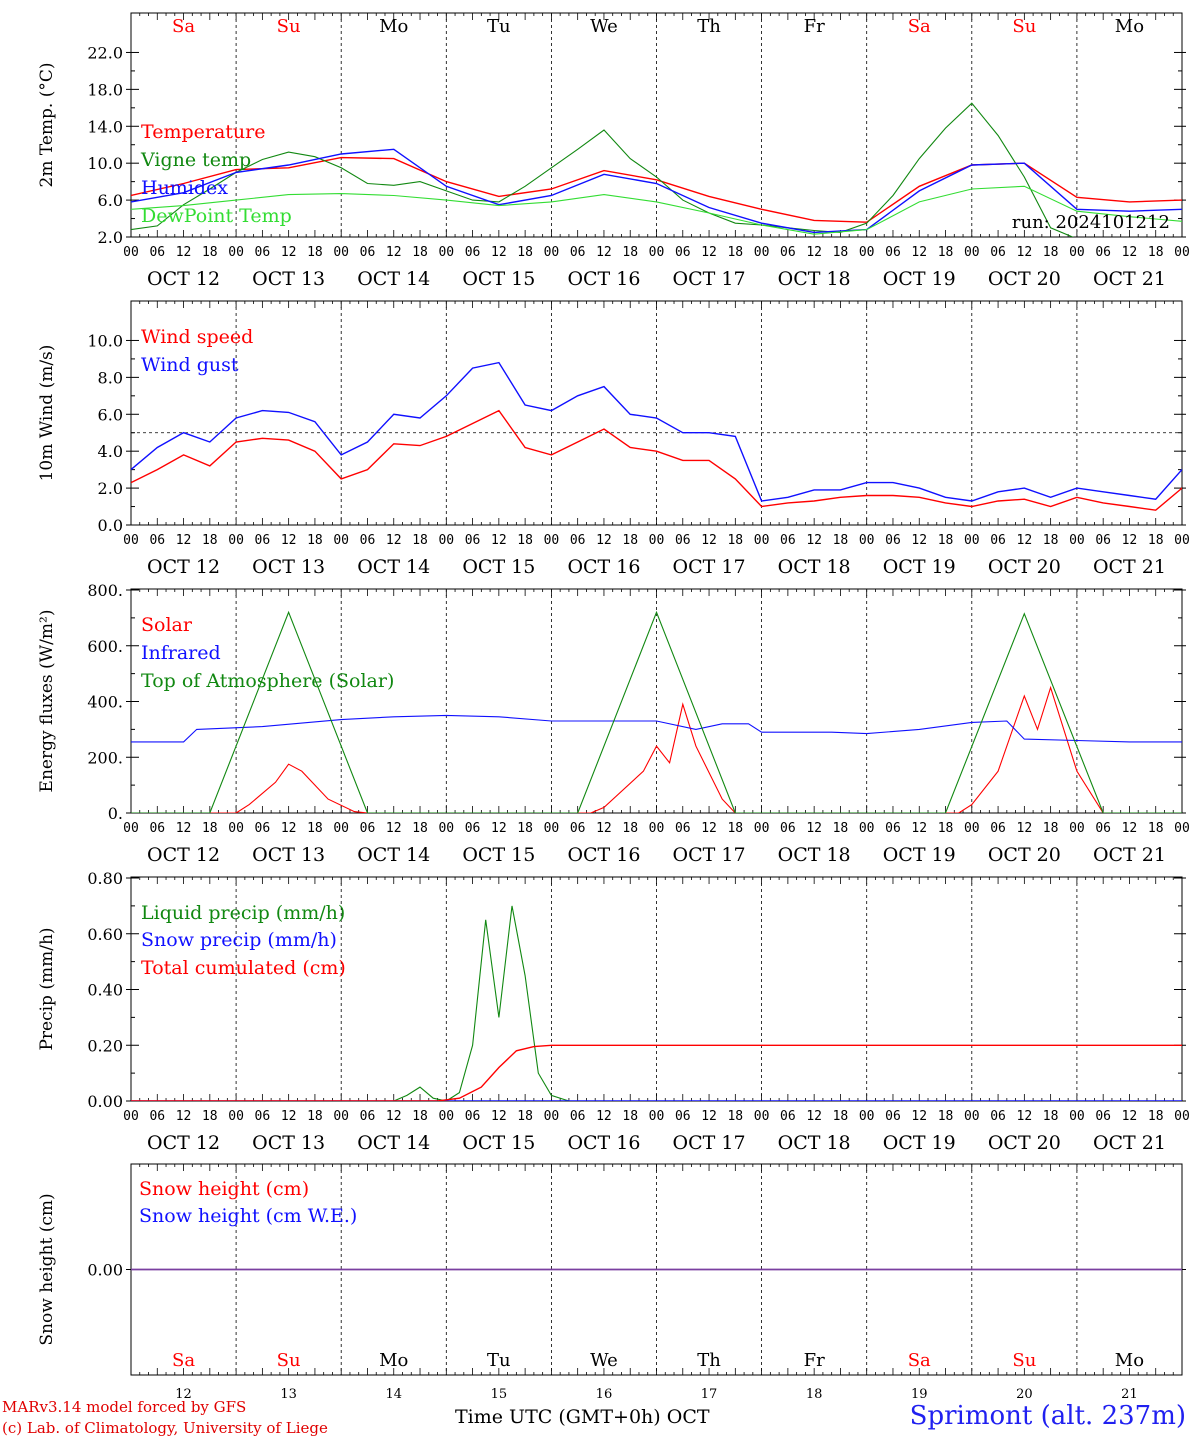 The image size is (1194, 1440). I want to click on series-temperature, so click(656, 189).